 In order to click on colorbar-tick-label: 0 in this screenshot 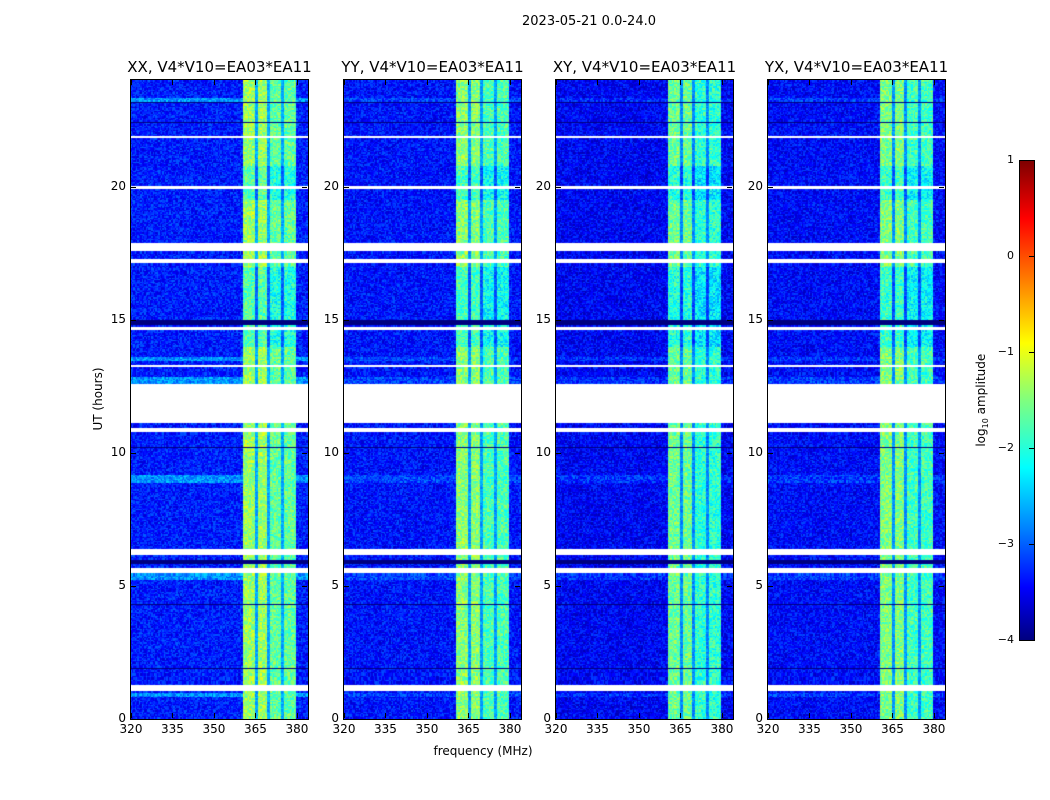, I will do `click(1010, 255)`.